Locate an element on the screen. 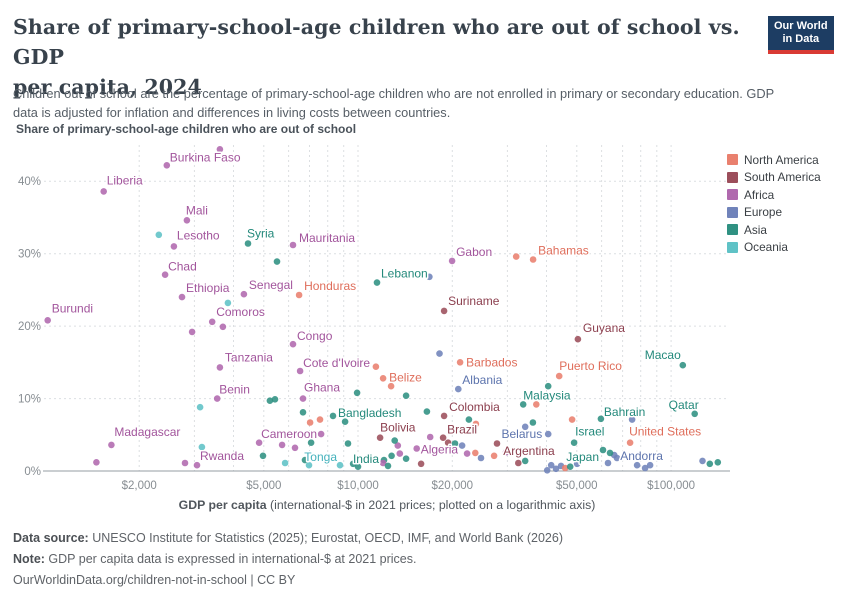 The image size is (850, 600). data-point-puerto-rico is located at coordinates (559, 376).